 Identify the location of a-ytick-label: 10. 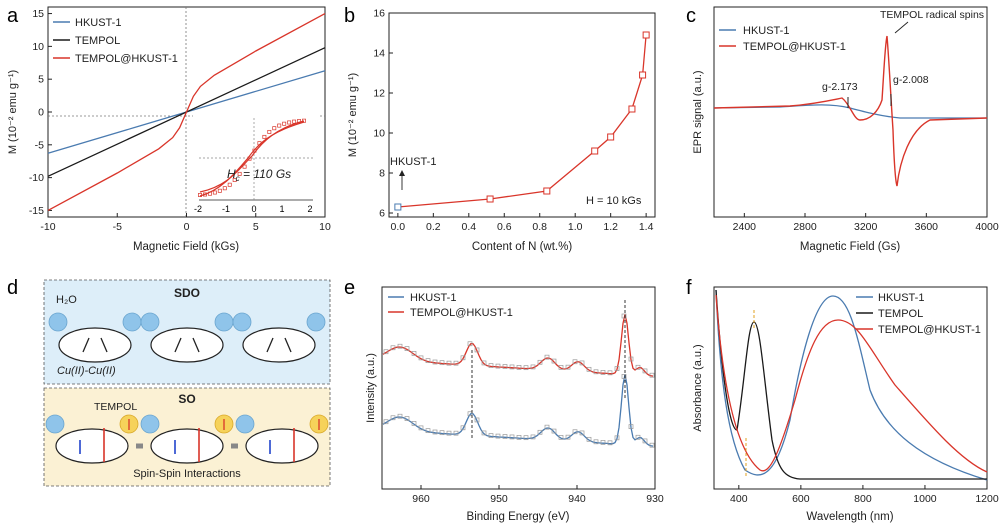
(38, 47).